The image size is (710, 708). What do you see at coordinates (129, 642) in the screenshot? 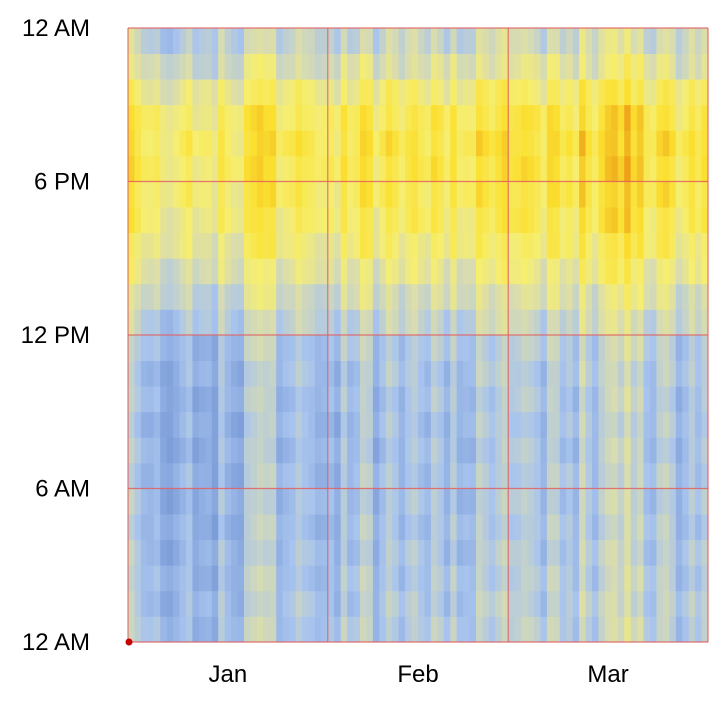
I see `origin-marker` at bounding box center [129, 642].